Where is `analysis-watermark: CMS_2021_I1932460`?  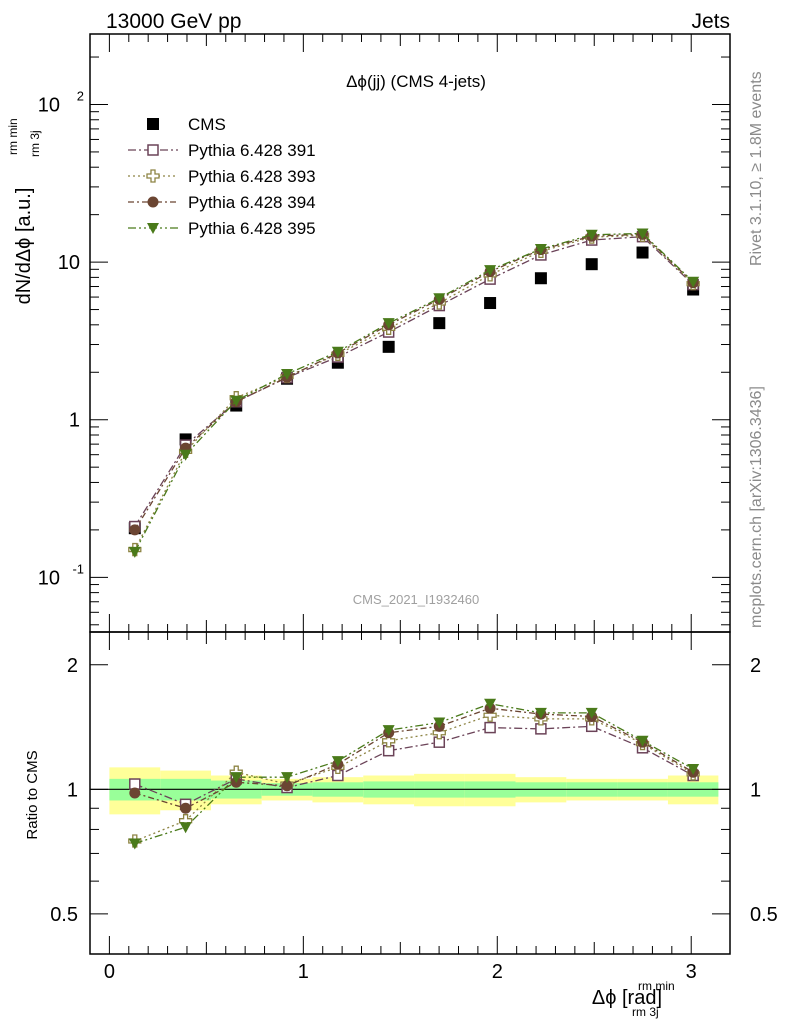 analysis-watermark: CMS_2021_I1932460 is located at coordinates (416, 599).